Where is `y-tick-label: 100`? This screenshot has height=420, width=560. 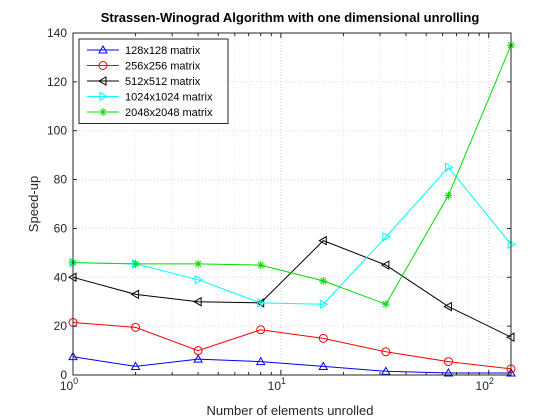 y-tick-label: 100 is located at coordinates (57, 131).